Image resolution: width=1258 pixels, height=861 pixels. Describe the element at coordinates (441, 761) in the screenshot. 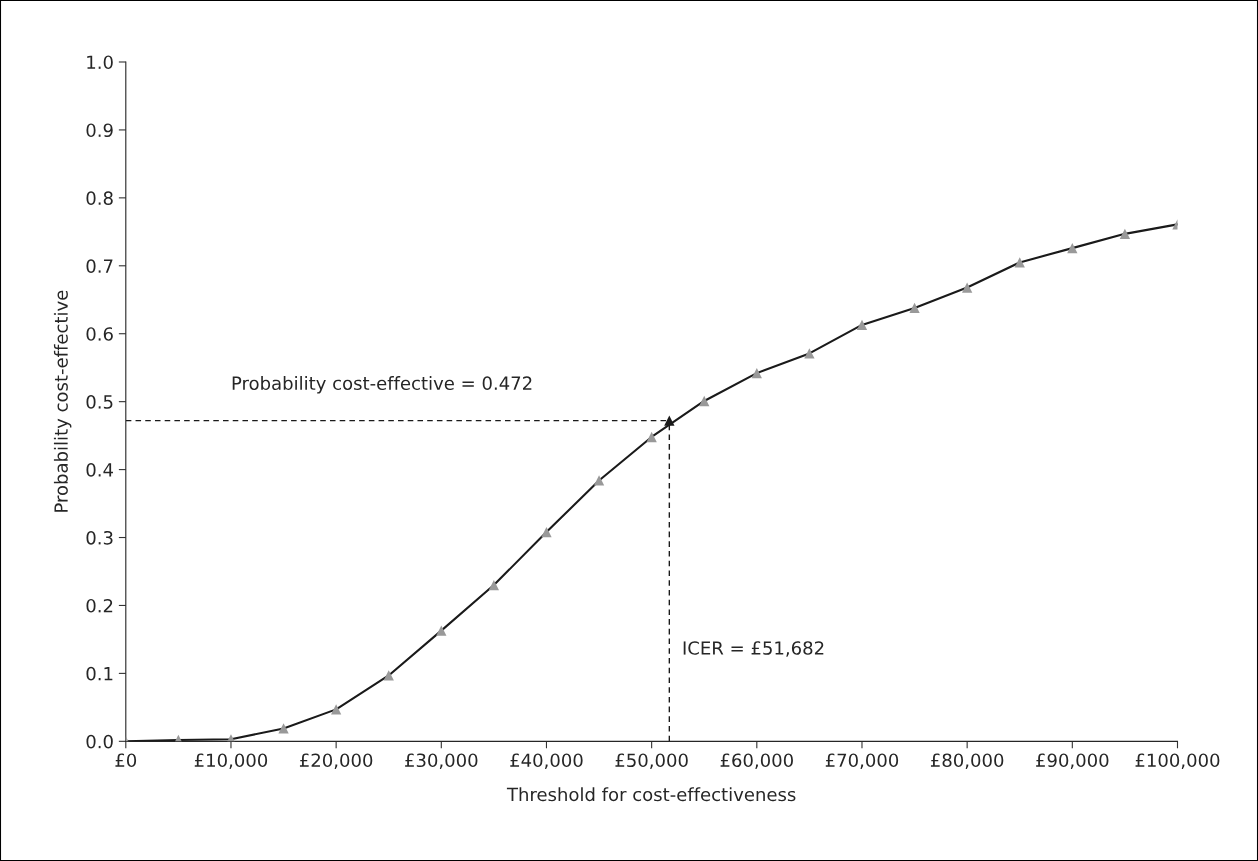

I see `x-tick-label: £30,000` at that location.